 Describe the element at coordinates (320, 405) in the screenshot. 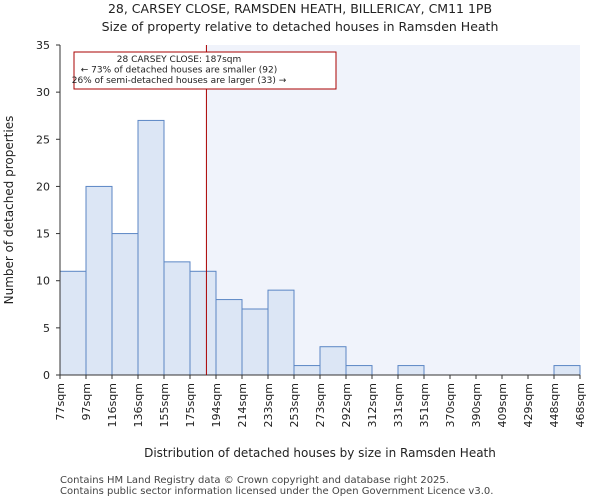

I see `x-tick-label-273sqm: 273sqm` at that location.